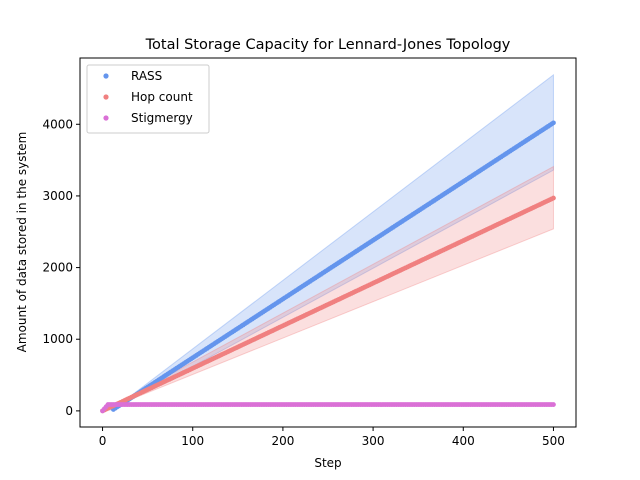 The height and width of the screenshot is (480, 640). Describe the element at coordinates (57, 124) in the screenshot. I see `y-tick-label: 4000` at that location.